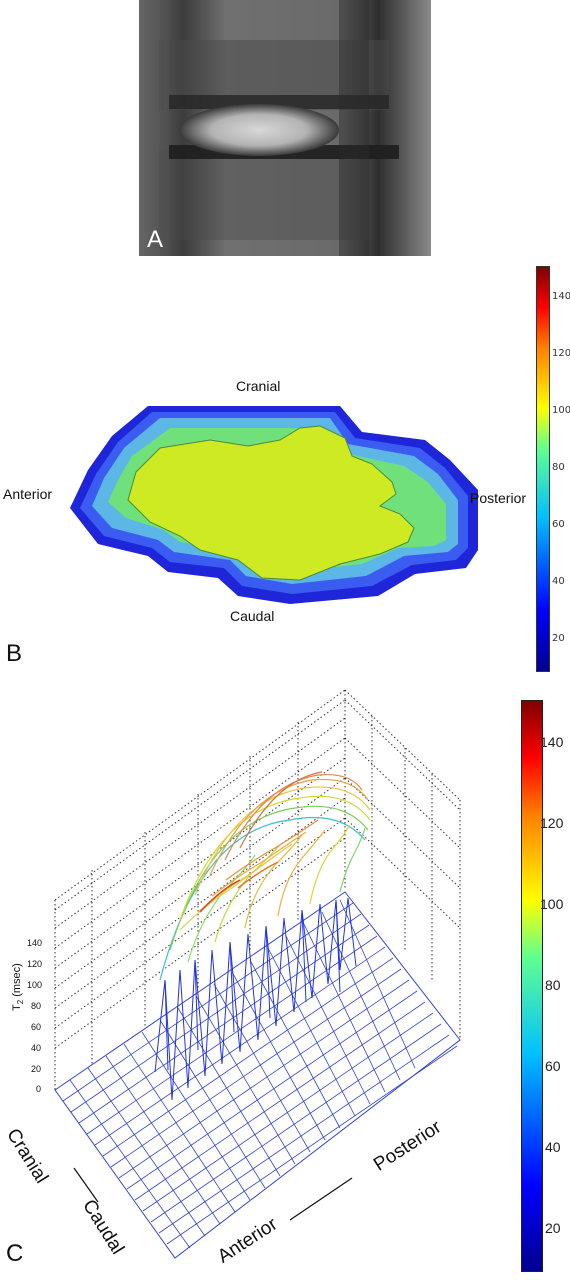 Image resolution: width=570 pixels, height=1280 pixels. What do you see at coordinates (558, 467) in the screenshot?
I see `colorbar-b-tick: 80` at bounding box center [558, 467].